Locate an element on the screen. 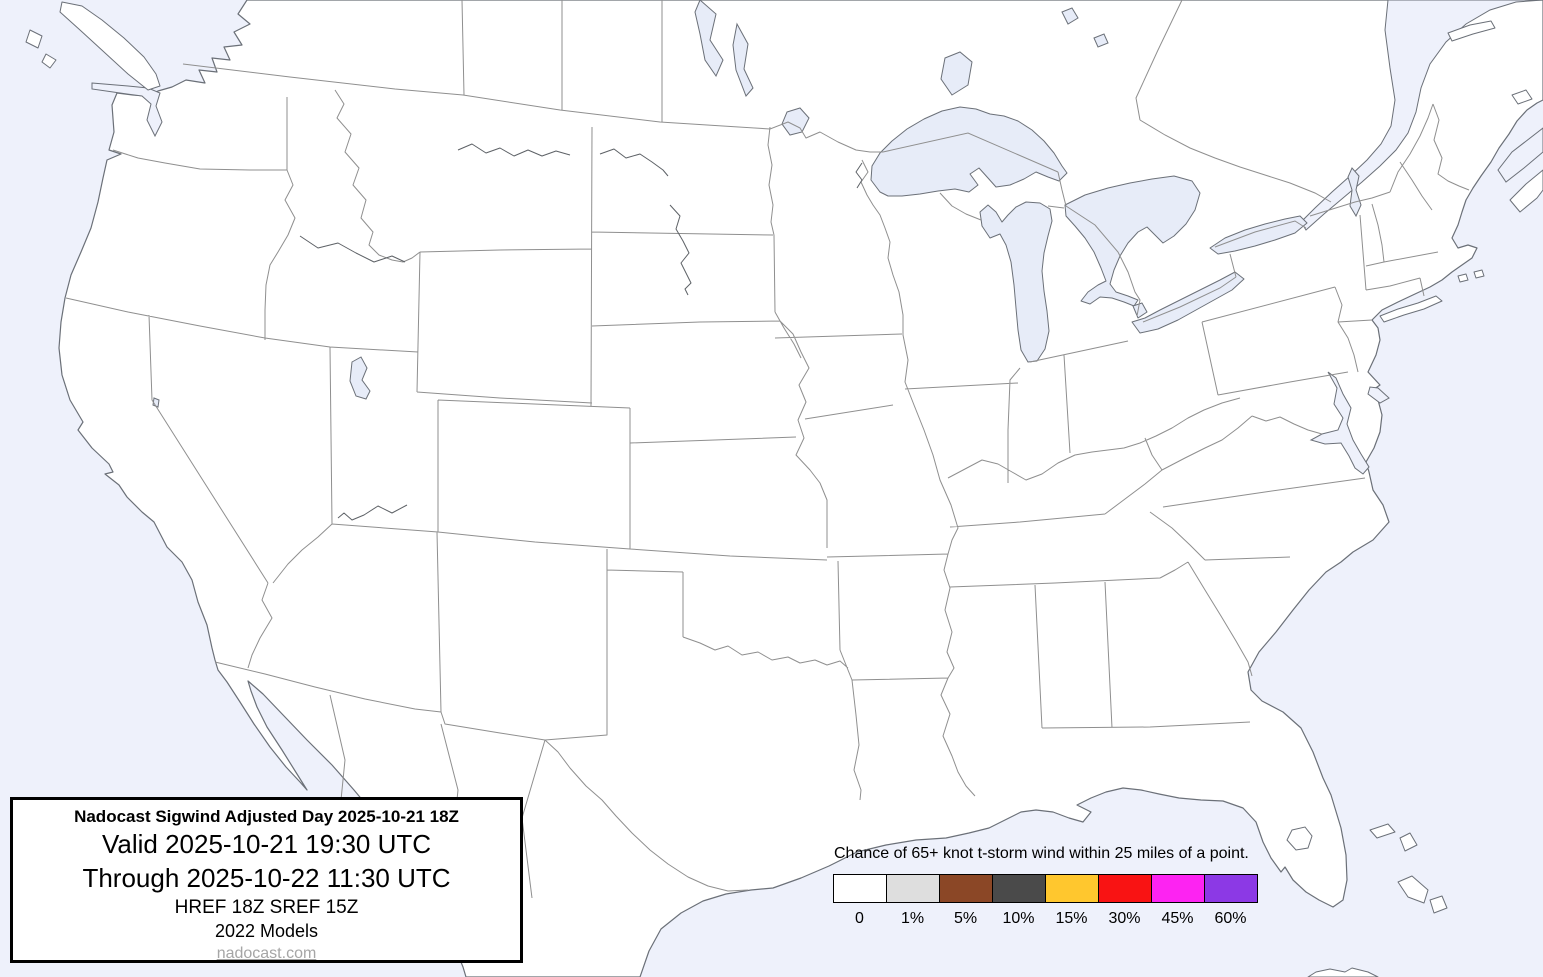 The height and width of the screenshot is (977, 1543). through-time-text: Through 2025-10-22 11:30 UTC is located at coordinates (266, 878).